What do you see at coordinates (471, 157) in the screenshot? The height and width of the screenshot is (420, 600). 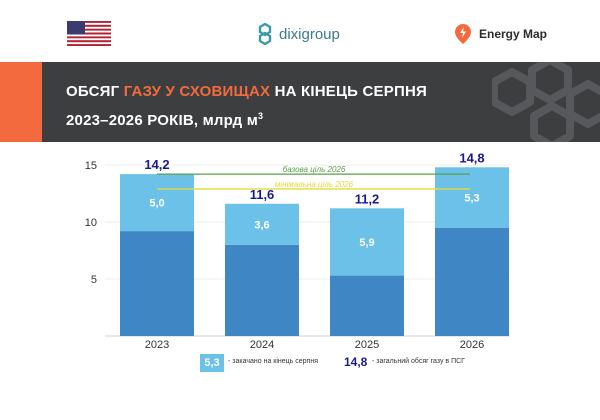 I see `total-label-2026: 14,8` at bounding box center [471, 157].